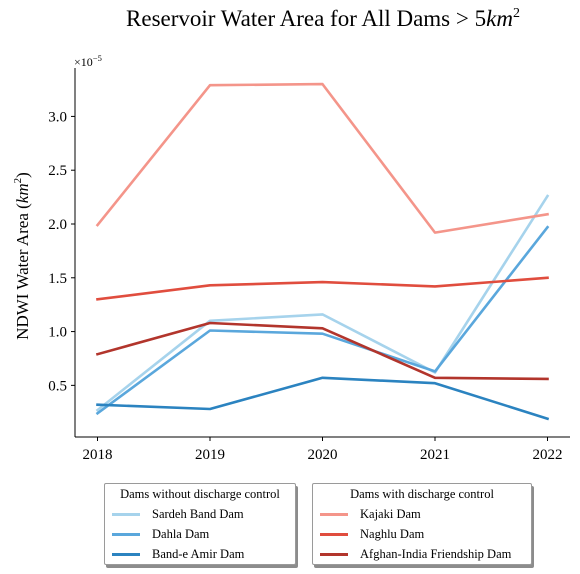 Image resolution: width=580 pixels, height=574 pixels. Describe the element at coordinates (57, 279) in the screenshot. I see `y-tick-label: 1.5` at that location.